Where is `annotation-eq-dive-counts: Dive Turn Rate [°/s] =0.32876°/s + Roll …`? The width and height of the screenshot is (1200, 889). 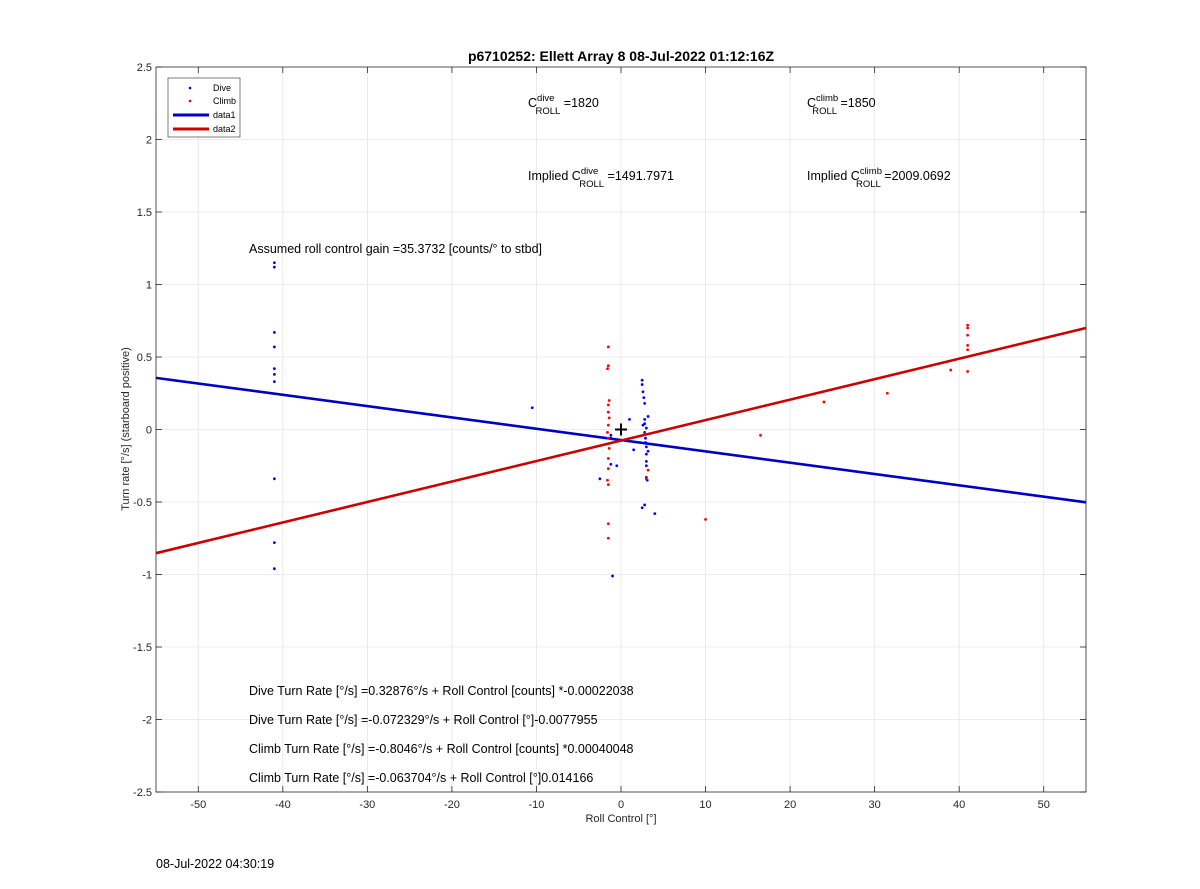
annotation-eq-dive-counts: Dive Turn Rate [°/s] =0.32876°/s + Roll … is located at coordinates (441, 691).